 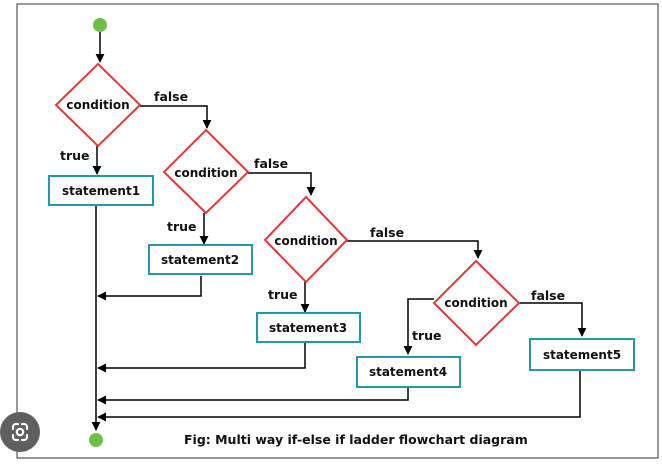 What do you see at coordinates (427, 335) in the screenshot?
I see `true-label-4: true` at bounding box center [427, 335].